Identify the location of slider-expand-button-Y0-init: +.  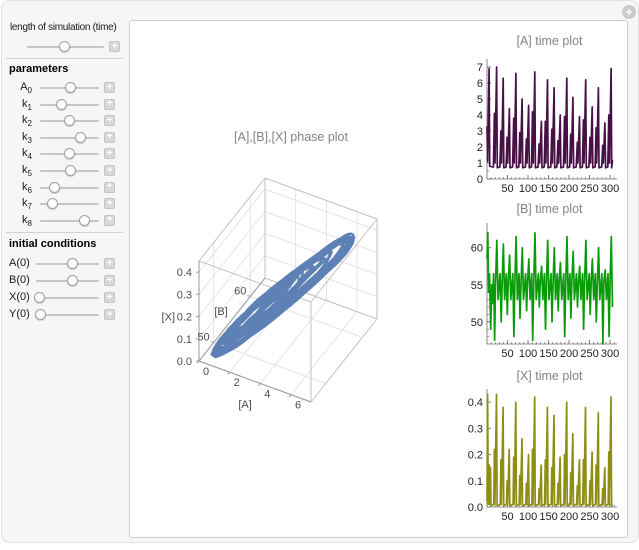
(109, 314).